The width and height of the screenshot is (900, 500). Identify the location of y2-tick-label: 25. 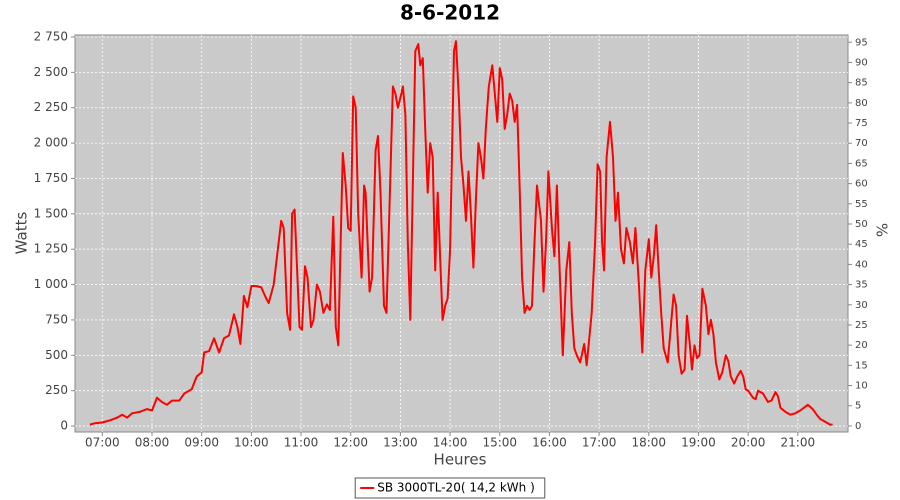
(861, 325).